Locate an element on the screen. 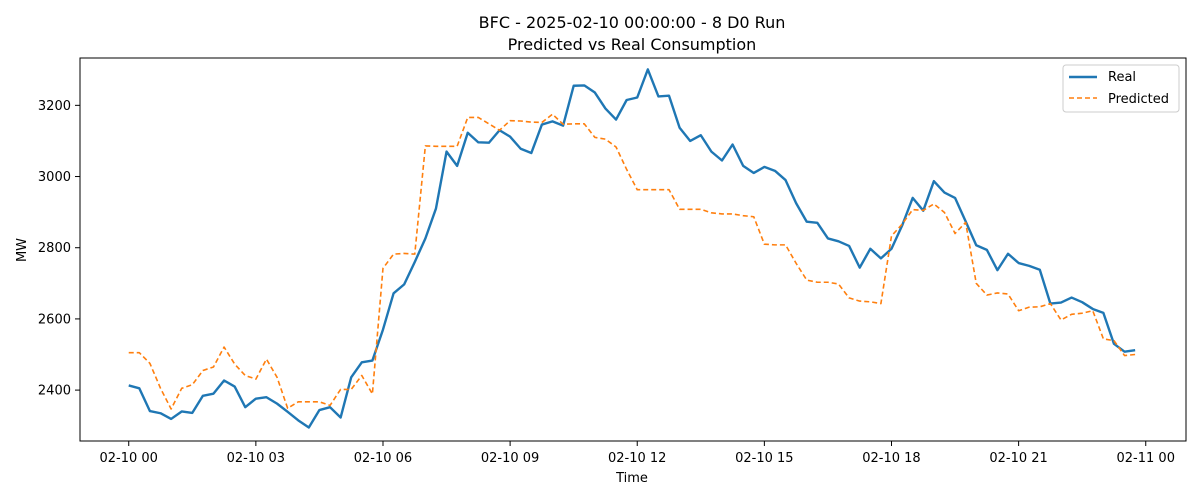  y-tick-label: 2400 is located at coordinates (54, 391).